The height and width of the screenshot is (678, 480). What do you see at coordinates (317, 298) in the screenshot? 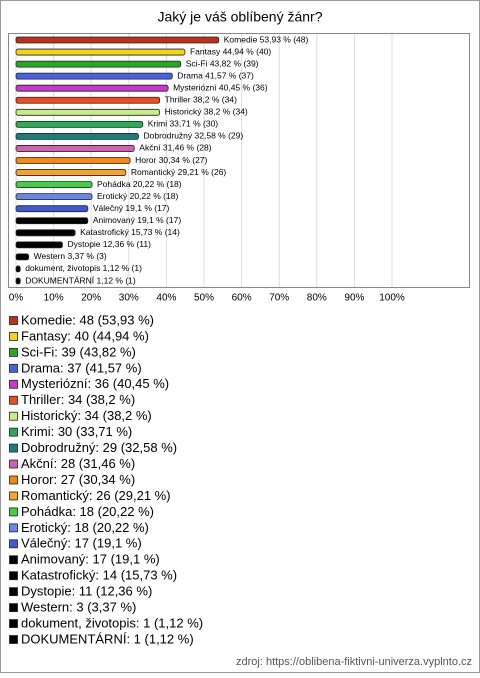
I see `x-tick-label: 80%` at bounding box center [317, 298].